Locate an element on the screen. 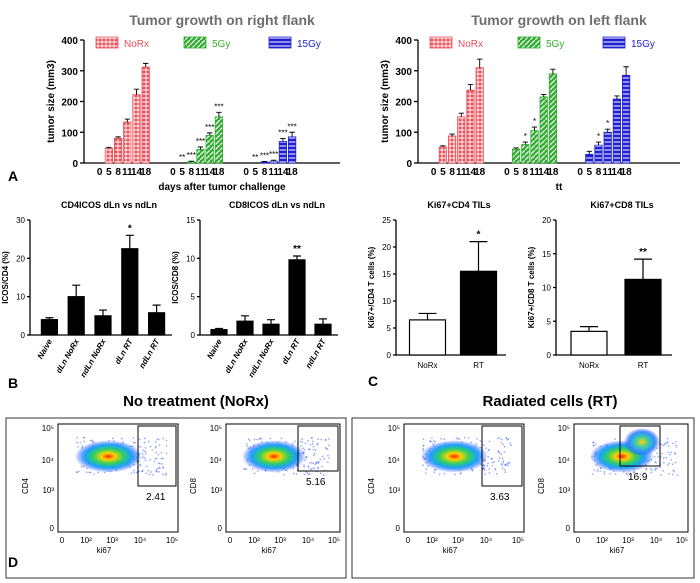  legend-label: NoRx is located at coordinates (470, 44).